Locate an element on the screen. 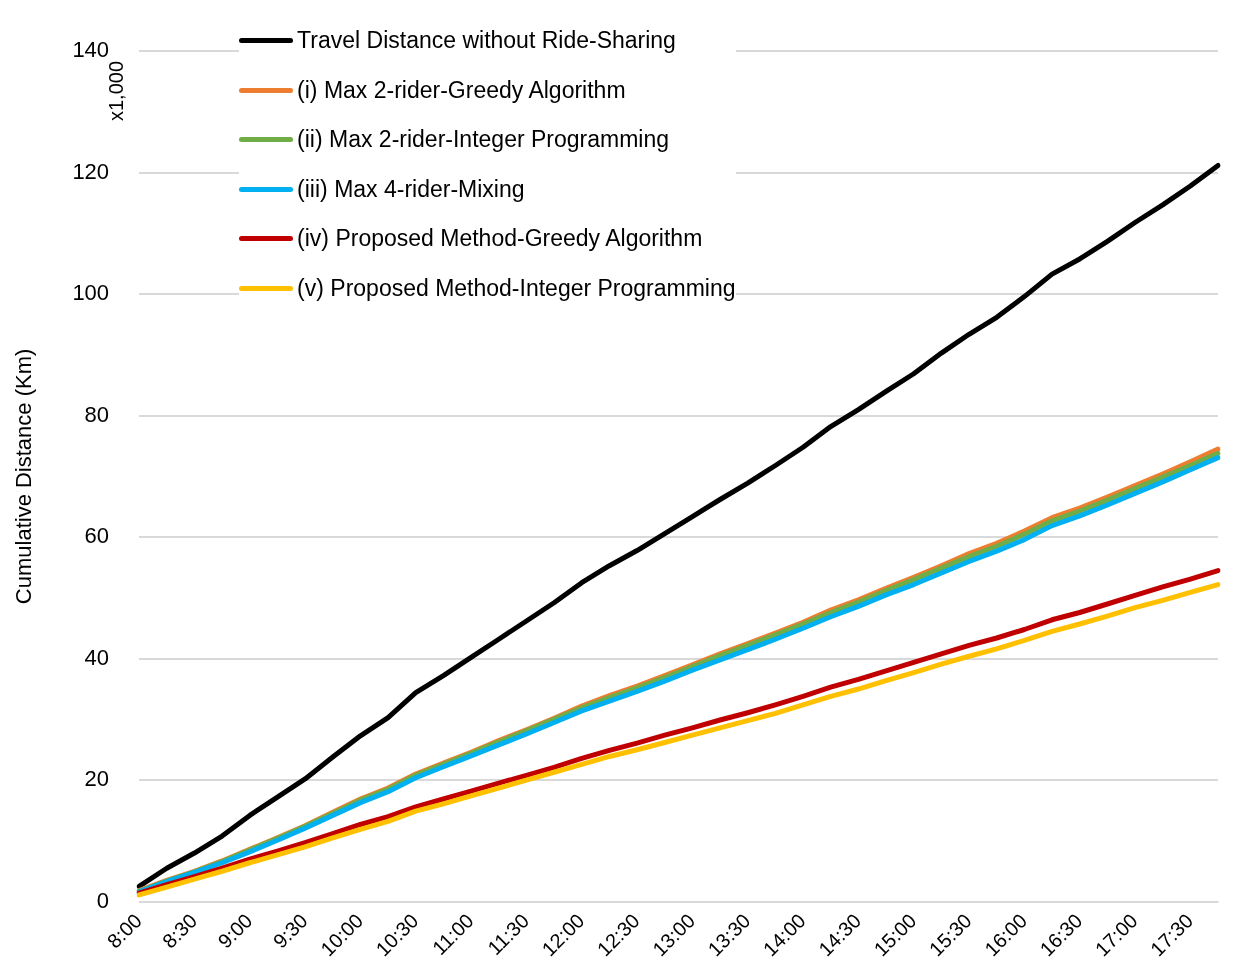  text: x1,000 is located at coordinates (117, 91).